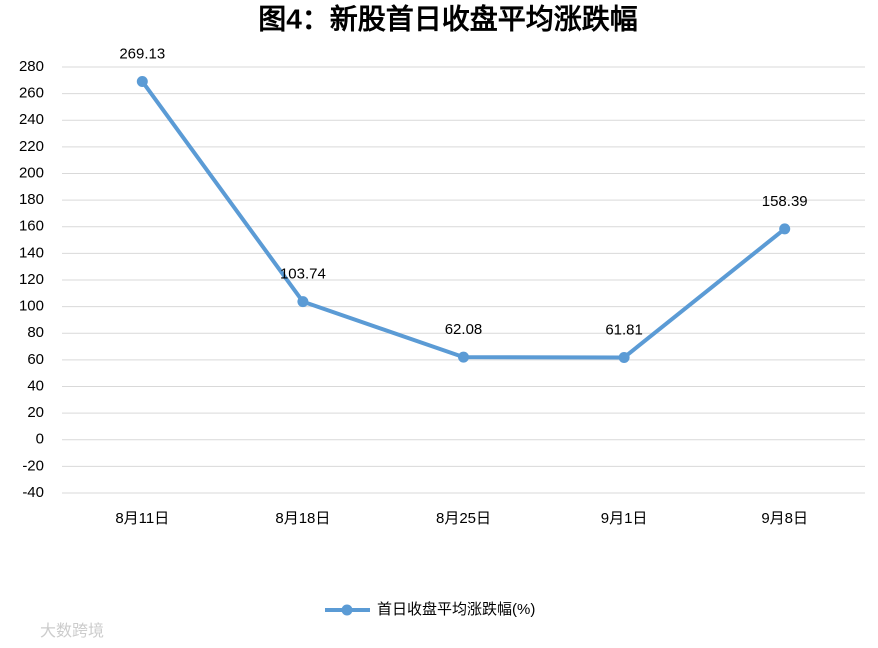 Image resolution: width=878 pixels, height=648 pixels. What do you see at coordinates (347, 610) in the screenshot?
I see `legend-marker` at bounding box center [347, 610].